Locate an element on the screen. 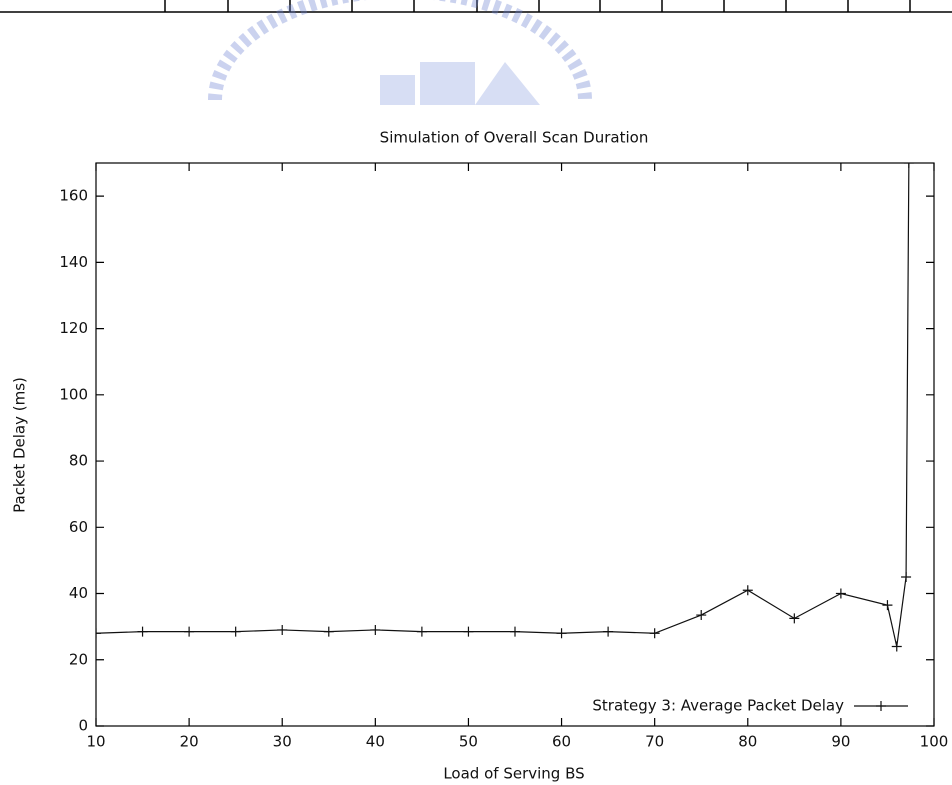 Image resolution: width=952 pixels, height=785 pixels. y-tick-label: 20 is located at coordinates (78, 659).